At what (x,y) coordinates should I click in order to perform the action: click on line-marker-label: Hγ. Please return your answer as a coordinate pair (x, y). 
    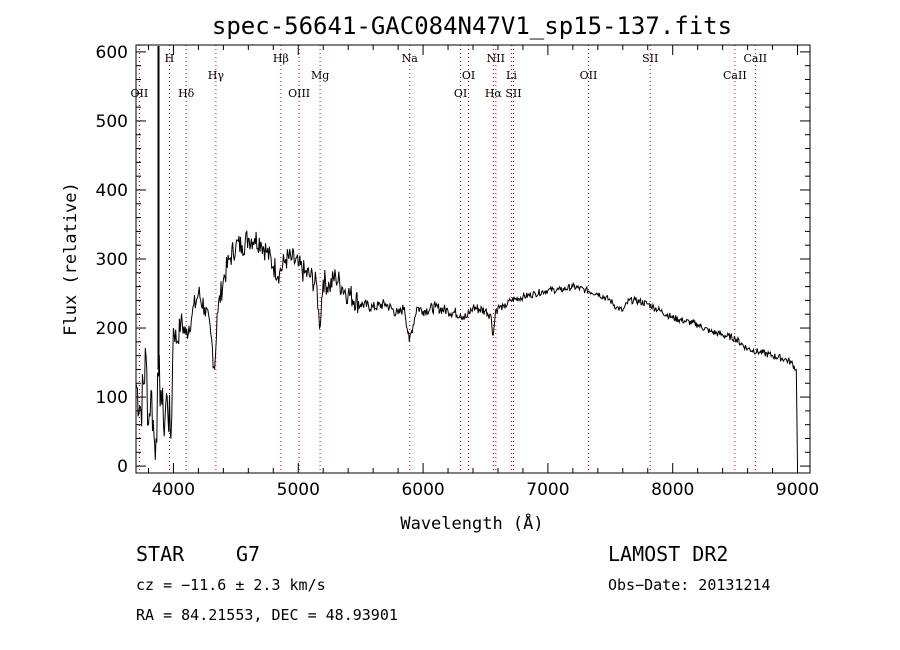
    Looking at the image, I should click on (216, 75).